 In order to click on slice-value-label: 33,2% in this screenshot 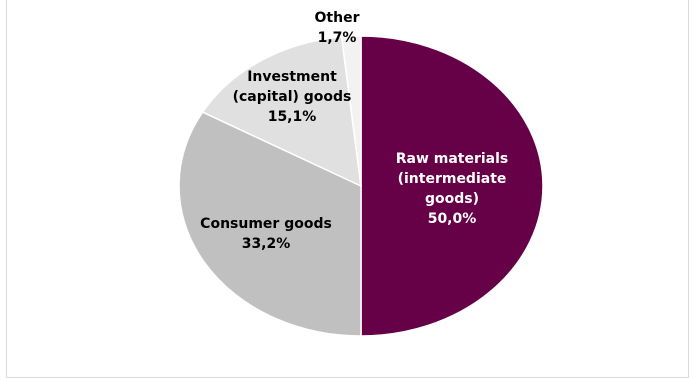, I will do `click(266, 244)`.